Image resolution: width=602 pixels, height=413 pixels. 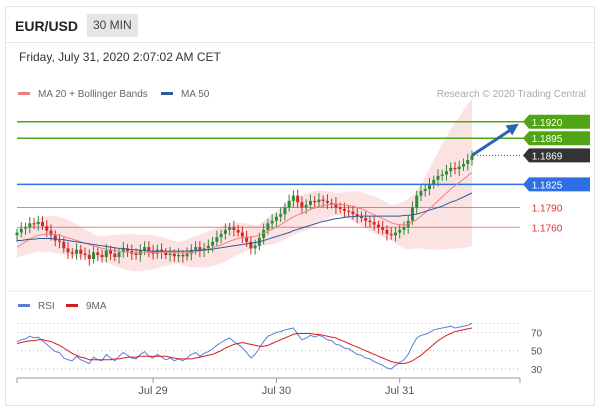 I want to click on ma50-line, so click(x=245, y=222).